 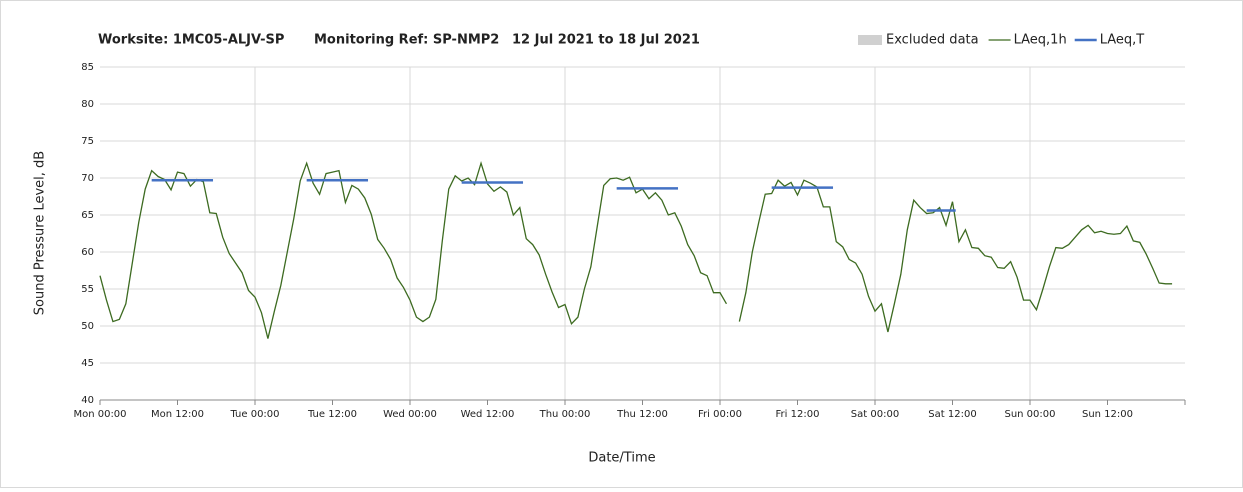 I want to click on x-tick-label: Sun 00:00, so click(x=1029, y=414).